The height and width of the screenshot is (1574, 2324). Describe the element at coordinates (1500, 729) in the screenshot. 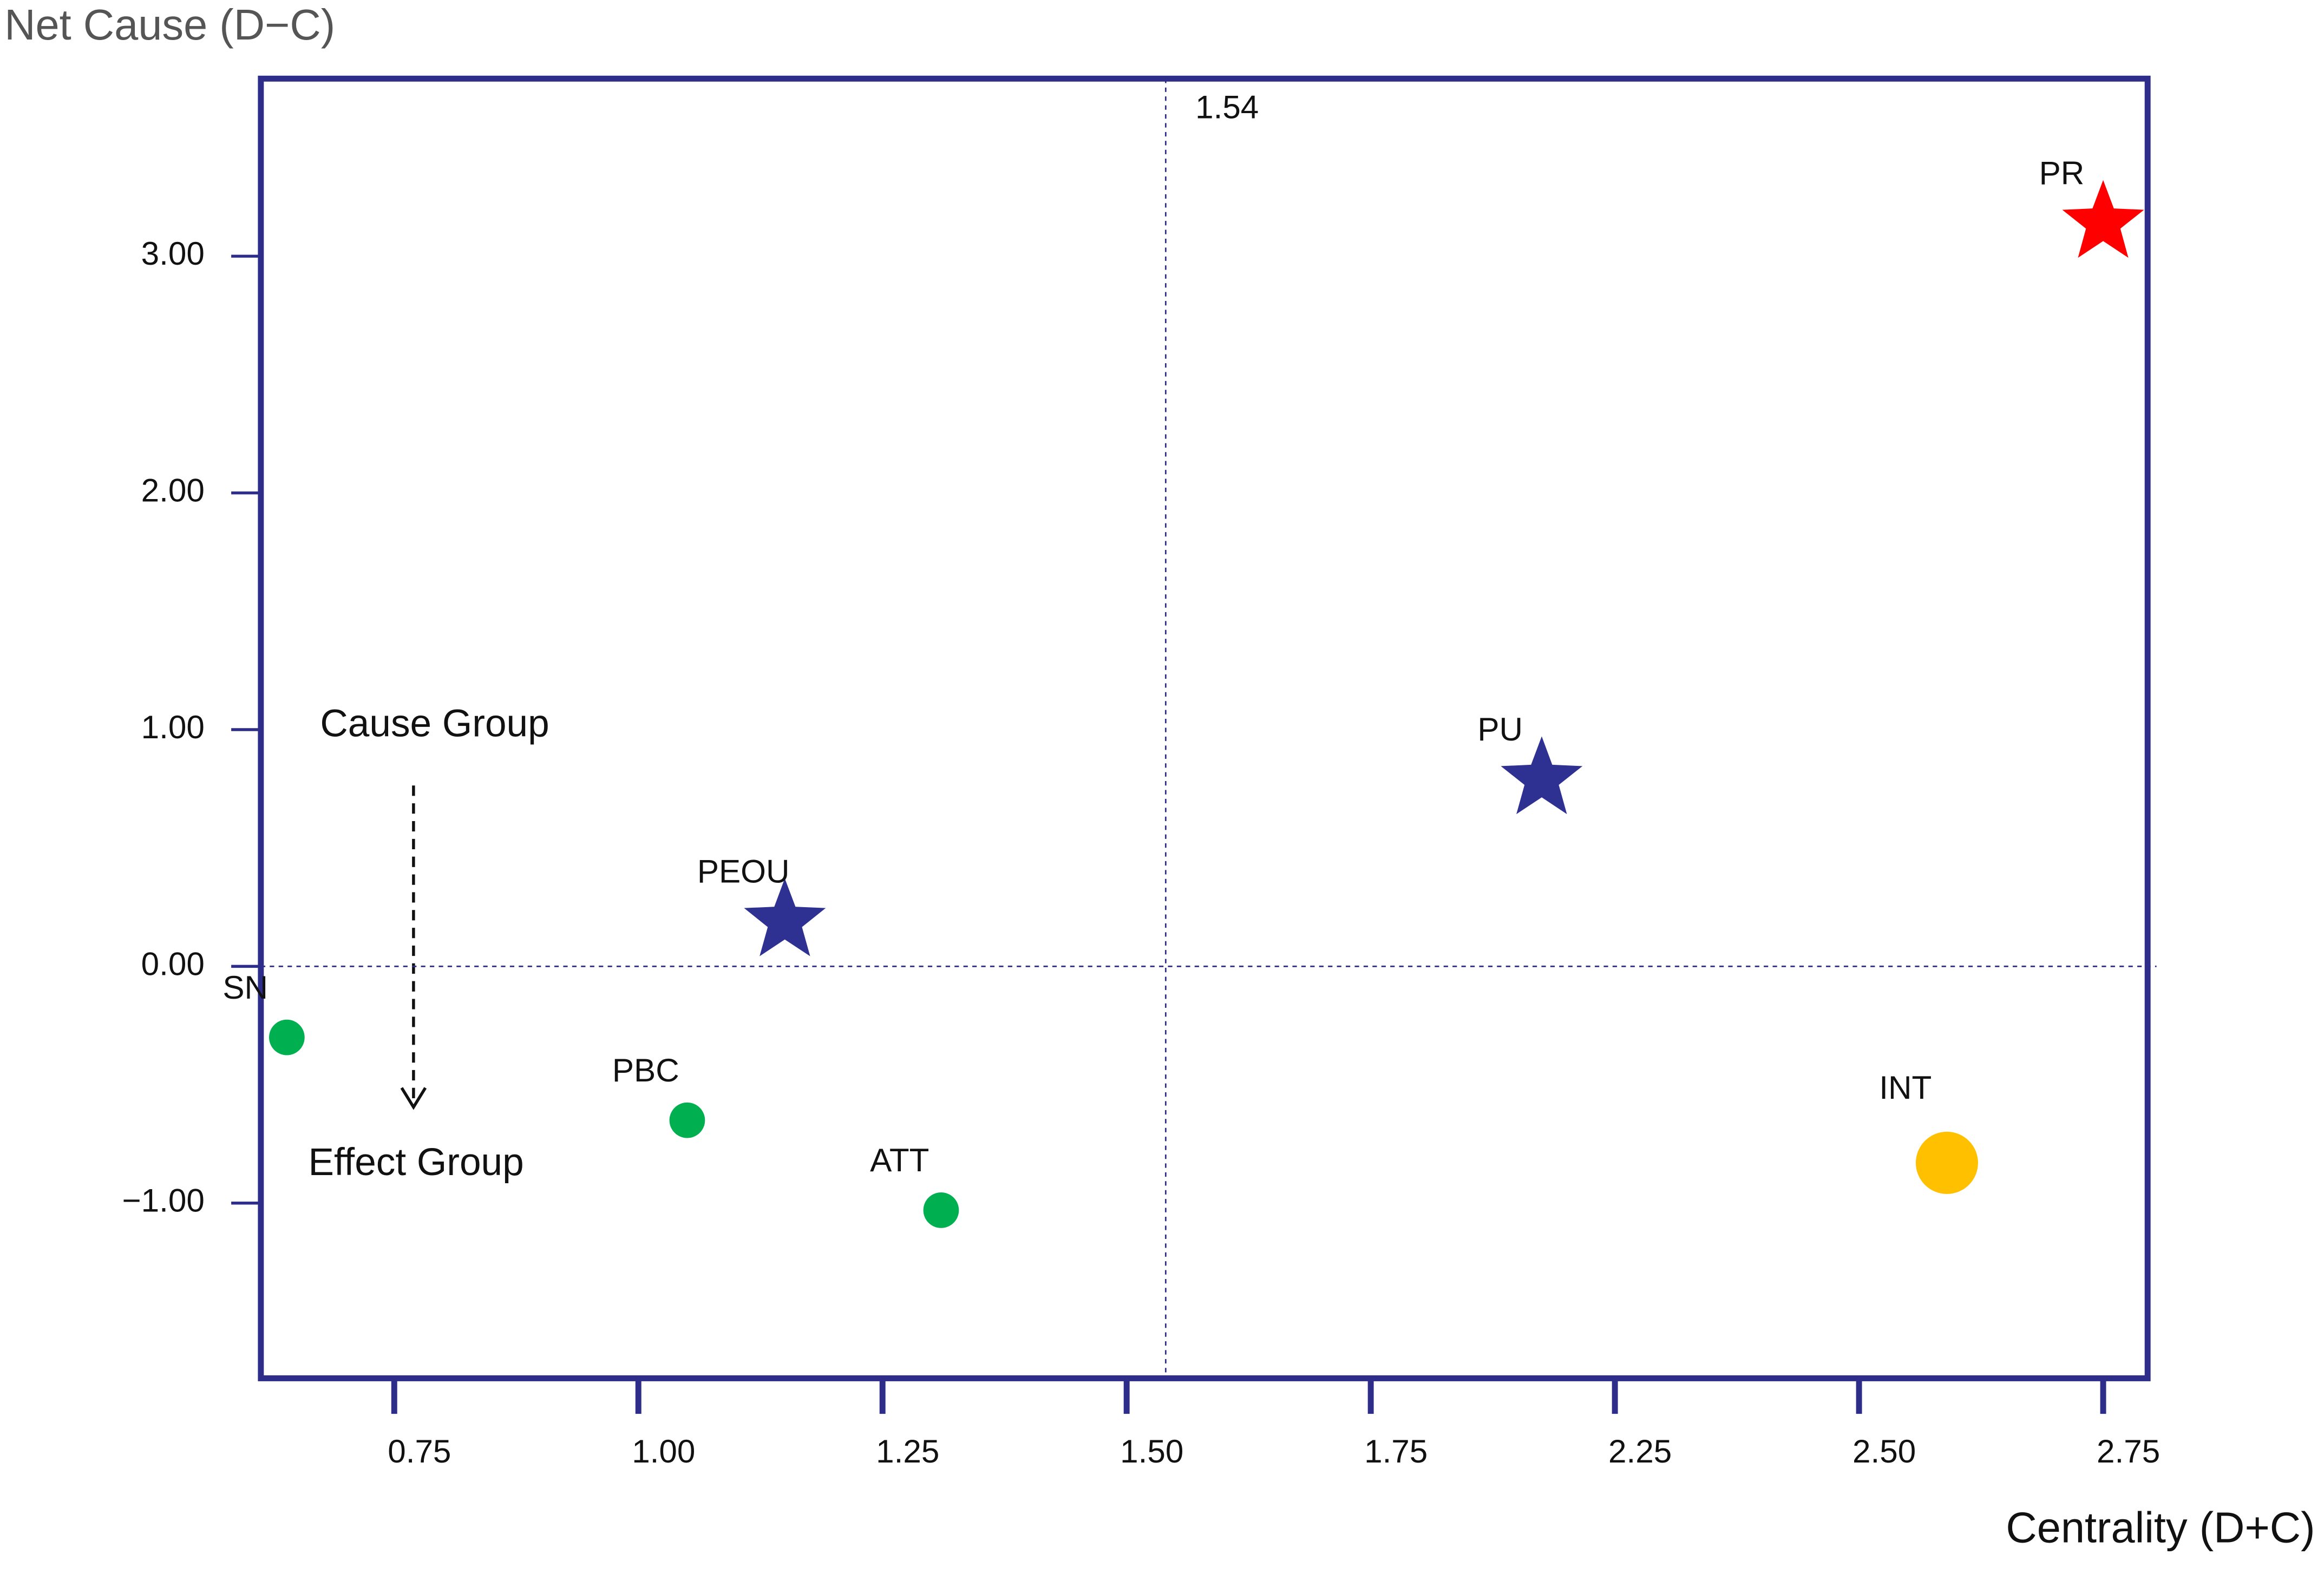

I see `point-label: PU` at that location.